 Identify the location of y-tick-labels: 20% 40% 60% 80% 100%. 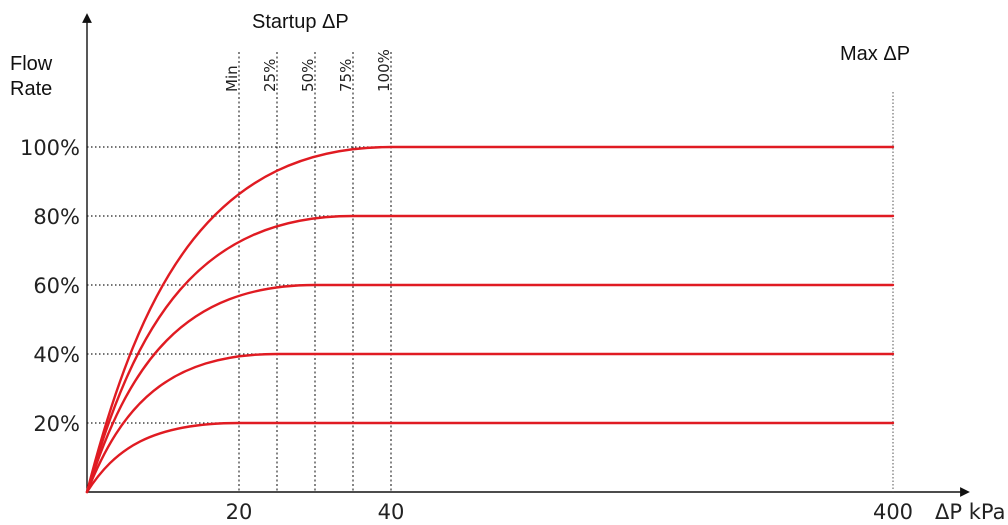
(50, 286).